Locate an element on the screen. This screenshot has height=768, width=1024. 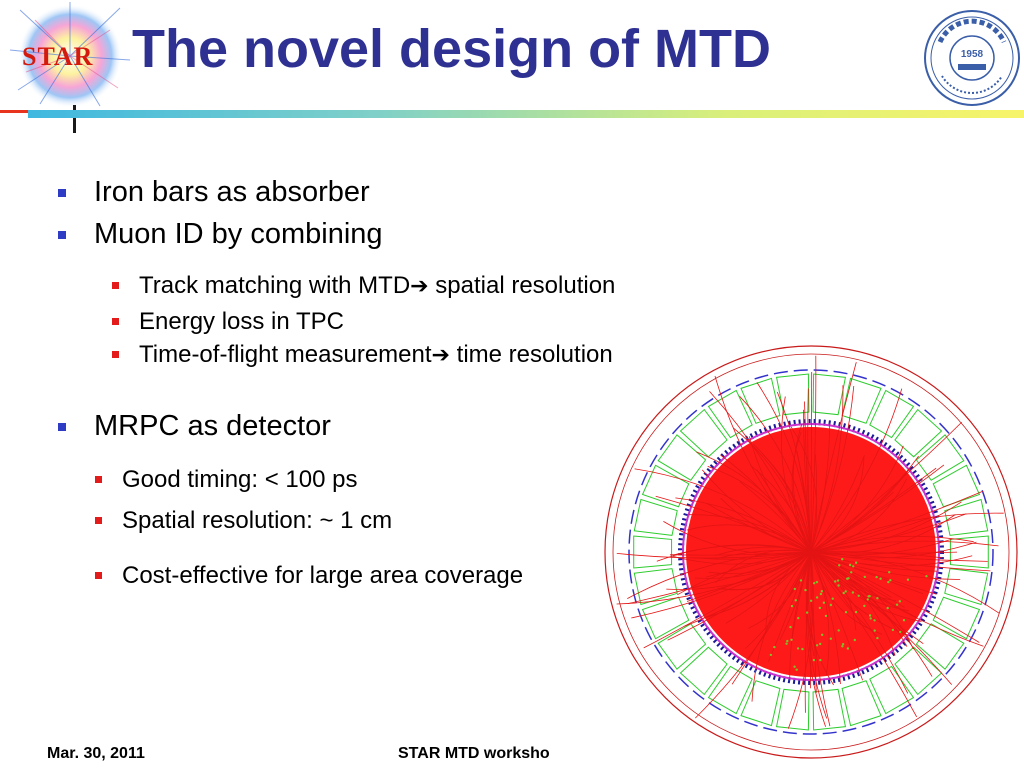
sub-bullet-energy-loss: Energy loss in TPC is located at coordinates (228, 322).